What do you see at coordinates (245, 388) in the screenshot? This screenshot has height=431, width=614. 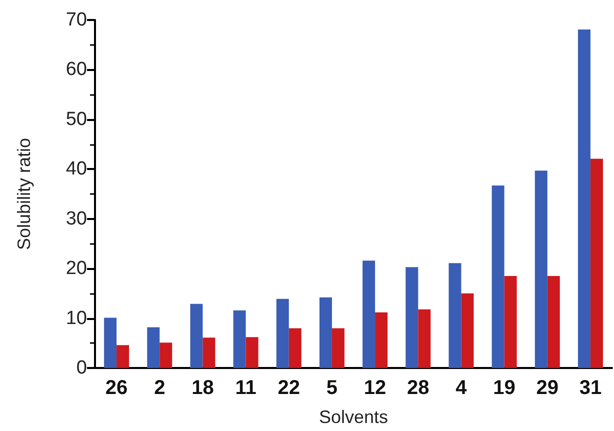 I see `x-tick-label: 11` at bounding box center [245, 388].